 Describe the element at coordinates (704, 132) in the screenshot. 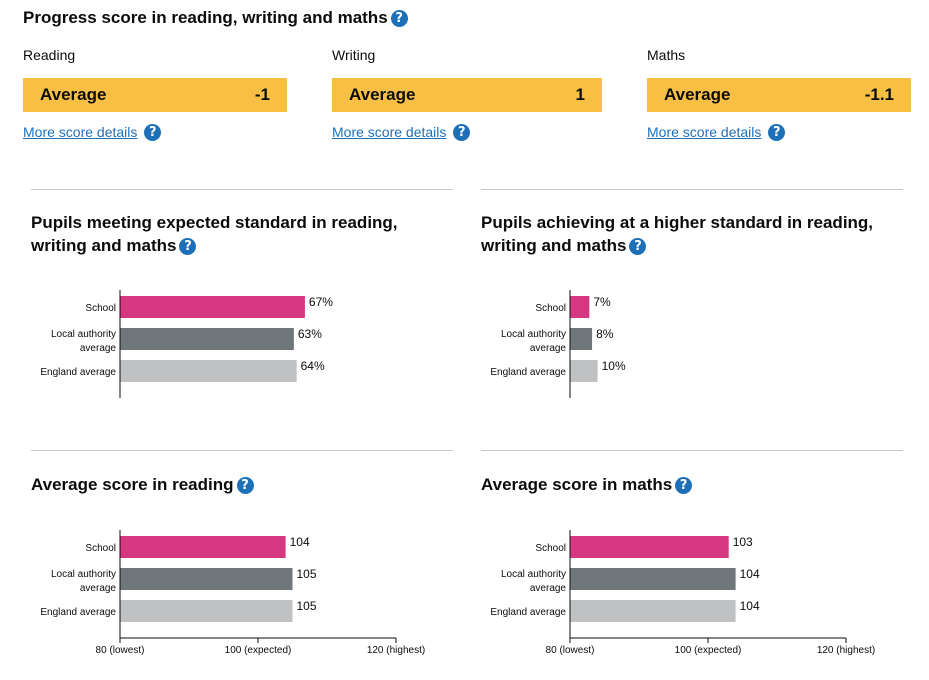

I see `maths-more-details-link: More score details` at that location.